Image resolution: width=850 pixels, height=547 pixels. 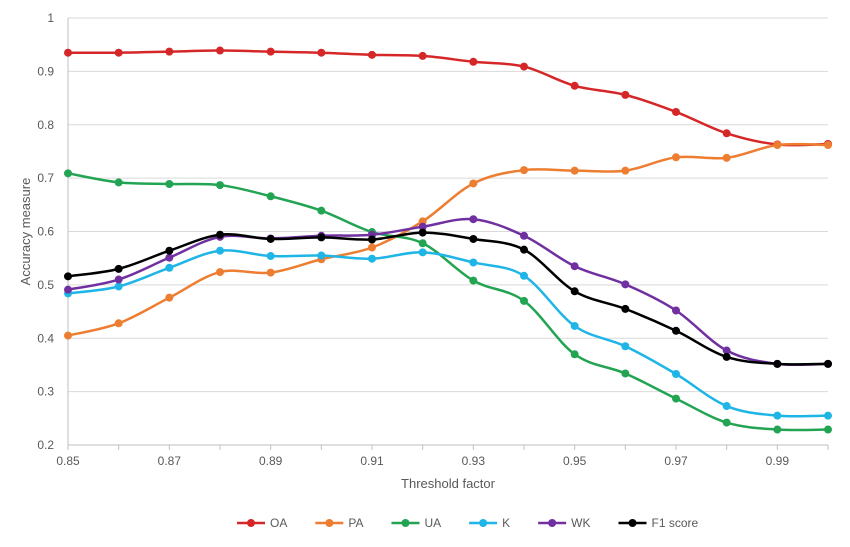 What do you see at coordinates (45, 445) in the screenshot?
I see `y-tick-label: 0.2` at bounding box center [45, 445].